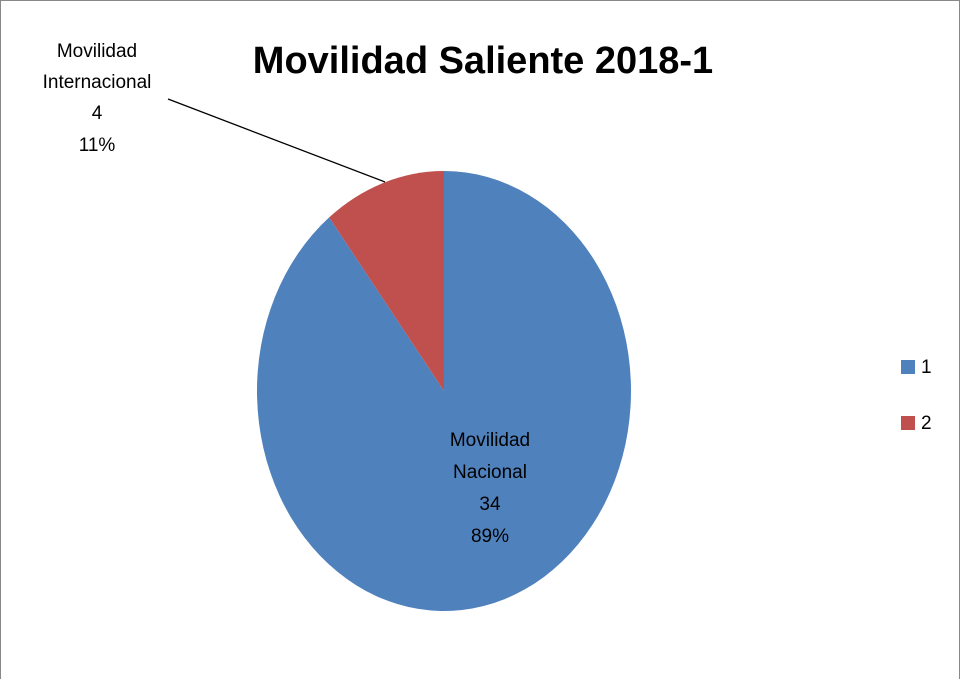  What do you see at coordinates (490, 504) in the screenshot?
I see `label-value: 34` at bounding box center [490, 504].